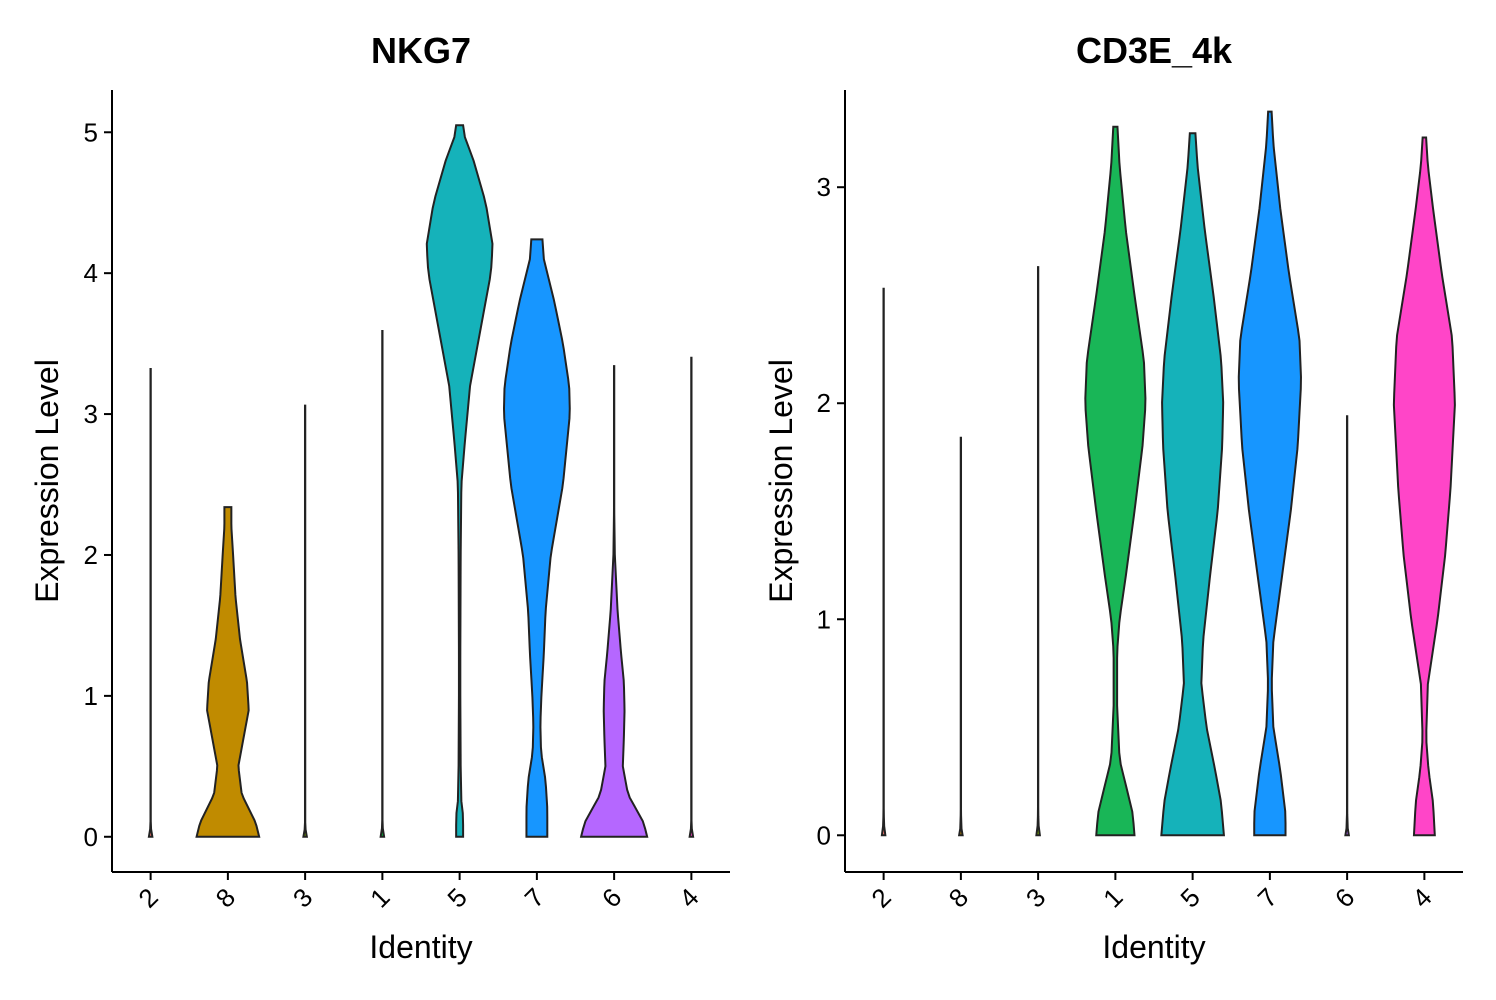 The width and height of the screenshot is (1496, 1000). Describe the element at coordinates (91, 132) in the screenshot. I see `y-tick-label: 5` at that location.